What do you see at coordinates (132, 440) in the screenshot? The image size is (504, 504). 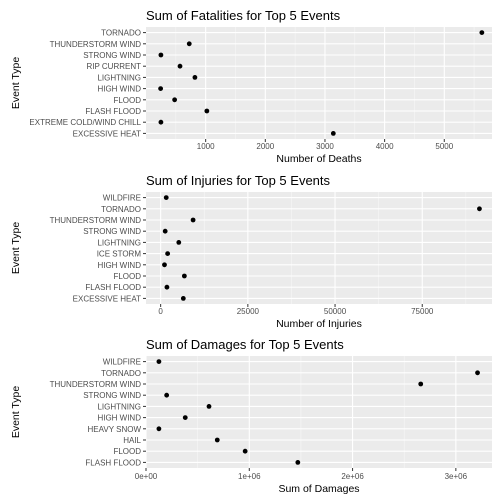 I see `y-tick-label: HAIL` at bounding box center [132, 440].